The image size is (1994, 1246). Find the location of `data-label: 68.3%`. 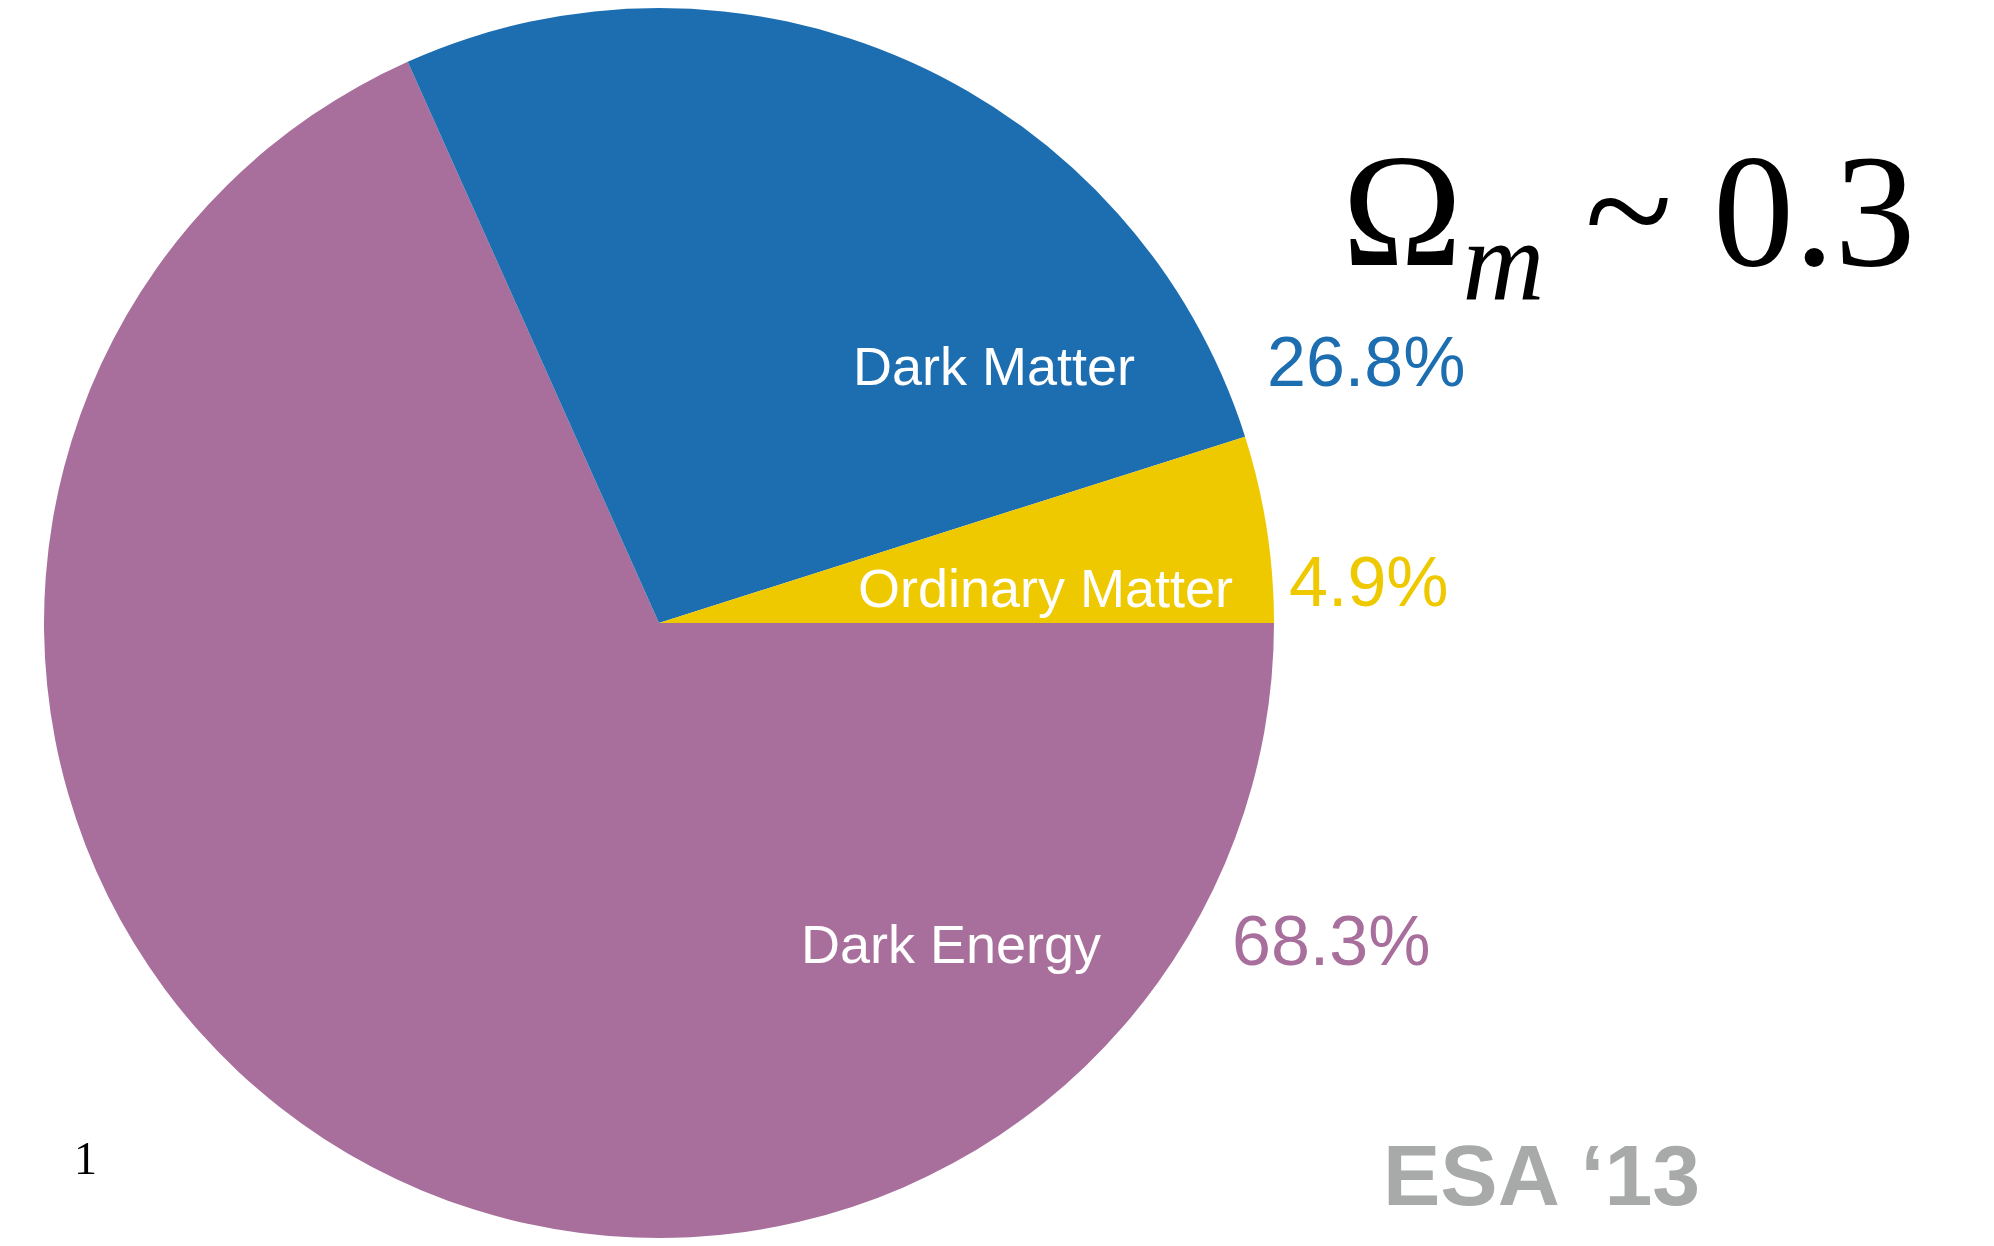

data-label: 68.3% is located at coordinates (1331, 941).